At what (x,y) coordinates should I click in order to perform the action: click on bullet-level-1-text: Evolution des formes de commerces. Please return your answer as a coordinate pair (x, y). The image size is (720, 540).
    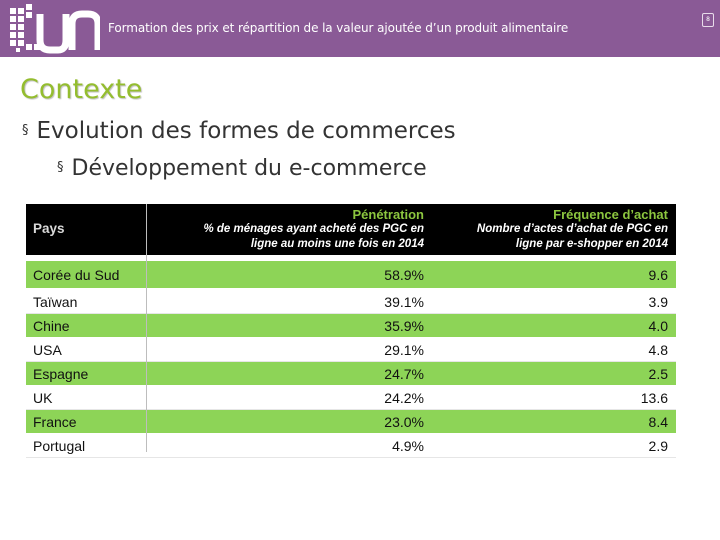
    Looking at the image, I should click on (246, 131).